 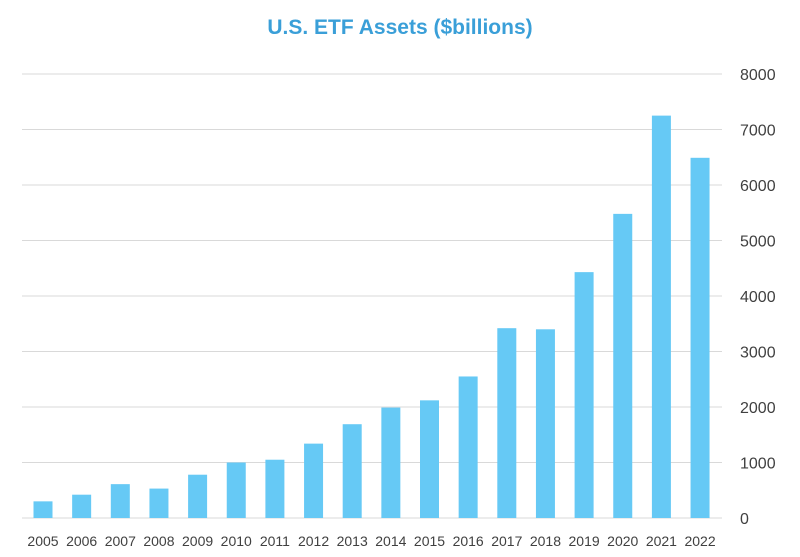 What do you see at coordinates (352, 471) in the screenshot?
I see `bar-2013` at bounding box center [352, 471].